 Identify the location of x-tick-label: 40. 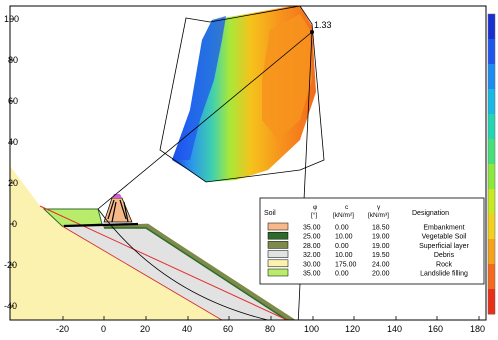
(187, 329).